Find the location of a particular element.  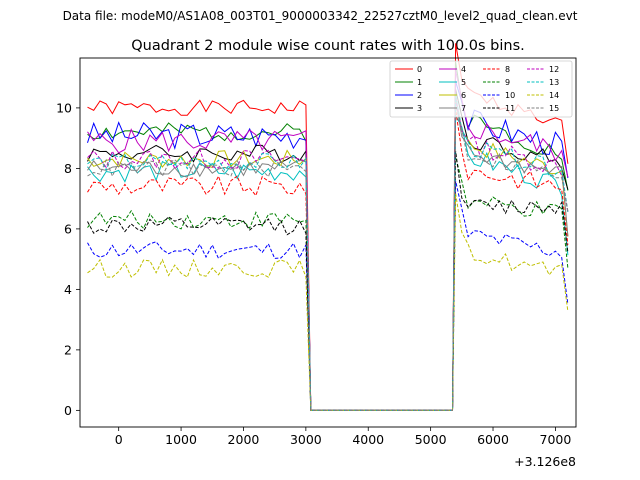

x-tick-label: 5000 is located at coordinates (431, 439).